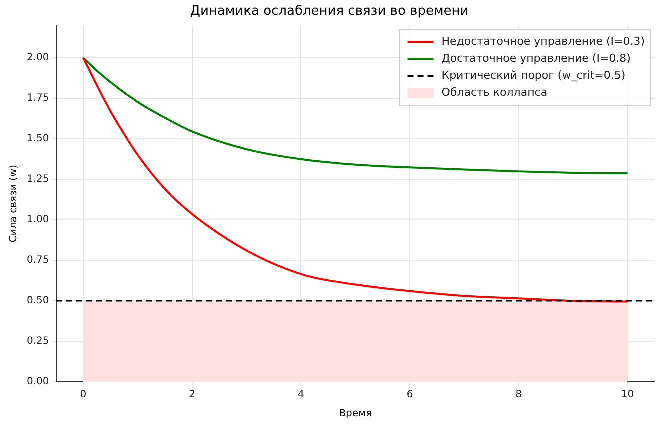 Image resolution: width=657 pixels, height=428 pixels. I want to click on x-axis-title: Время, so click(355, 414).